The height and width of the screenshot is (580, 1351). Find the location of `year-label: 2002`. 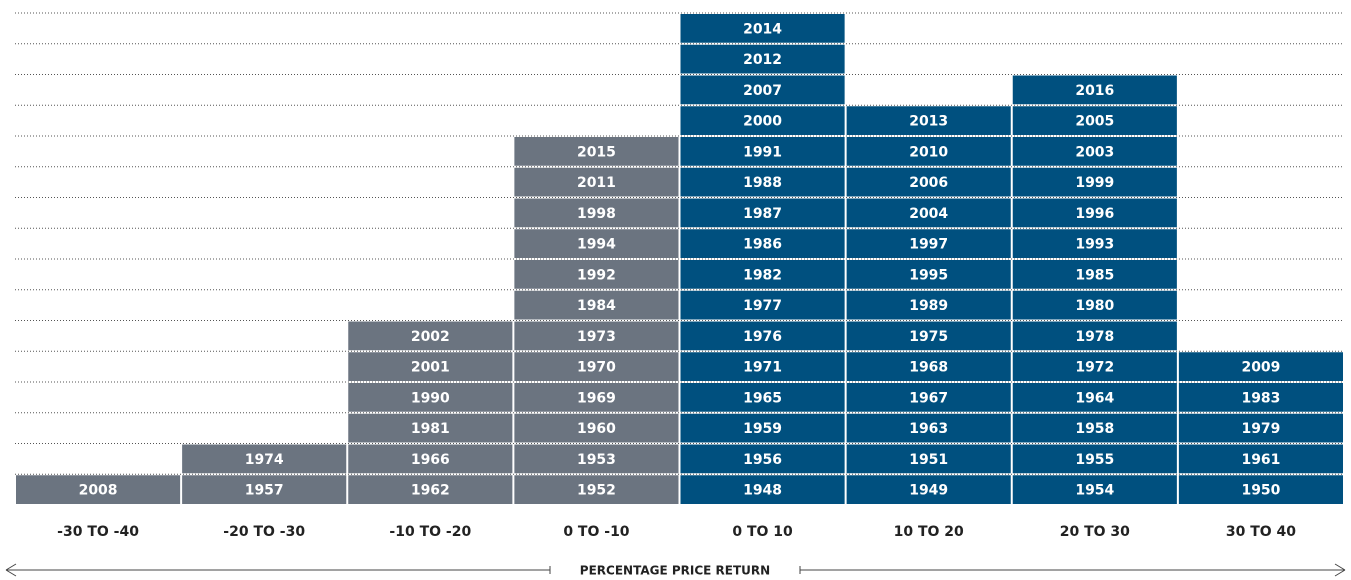

year-label: 2002 is located at coordinates (430, 337).